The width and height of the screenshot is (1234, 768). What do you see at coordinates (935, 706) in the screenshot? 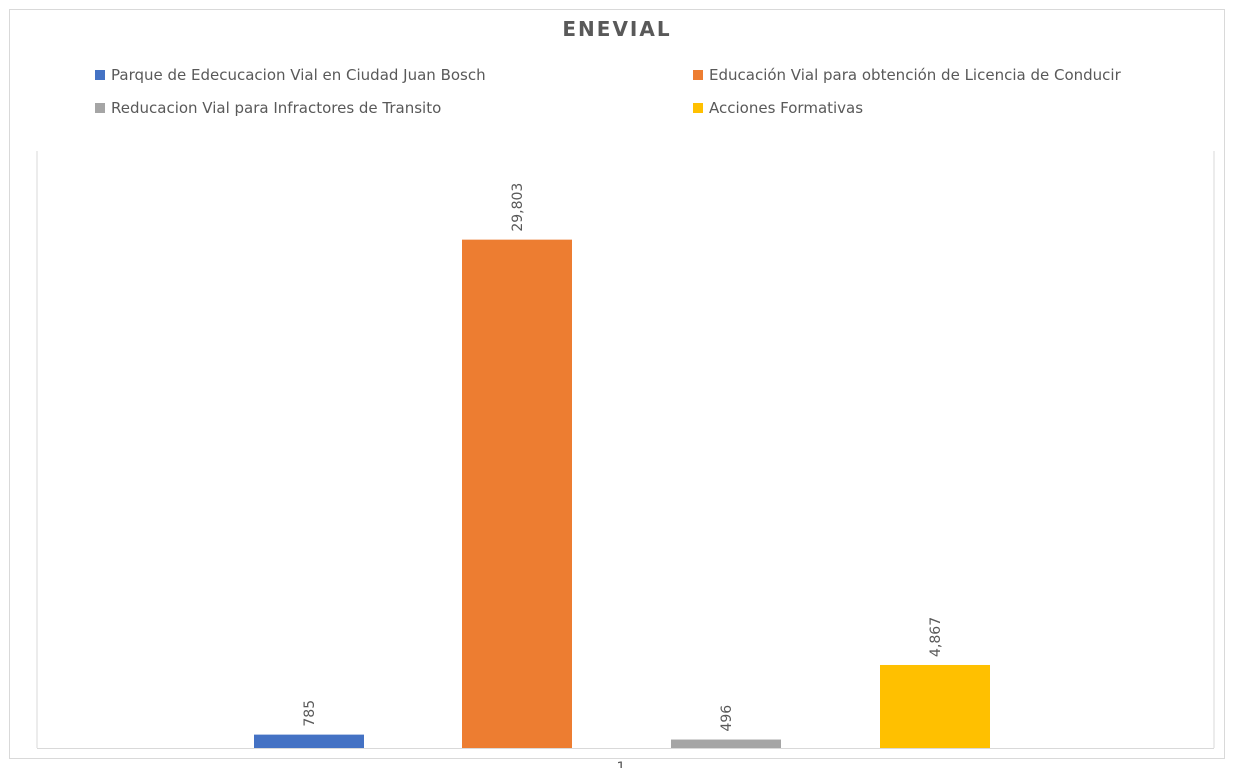
I see `bar-acciones` at bounding box center [935, 706].